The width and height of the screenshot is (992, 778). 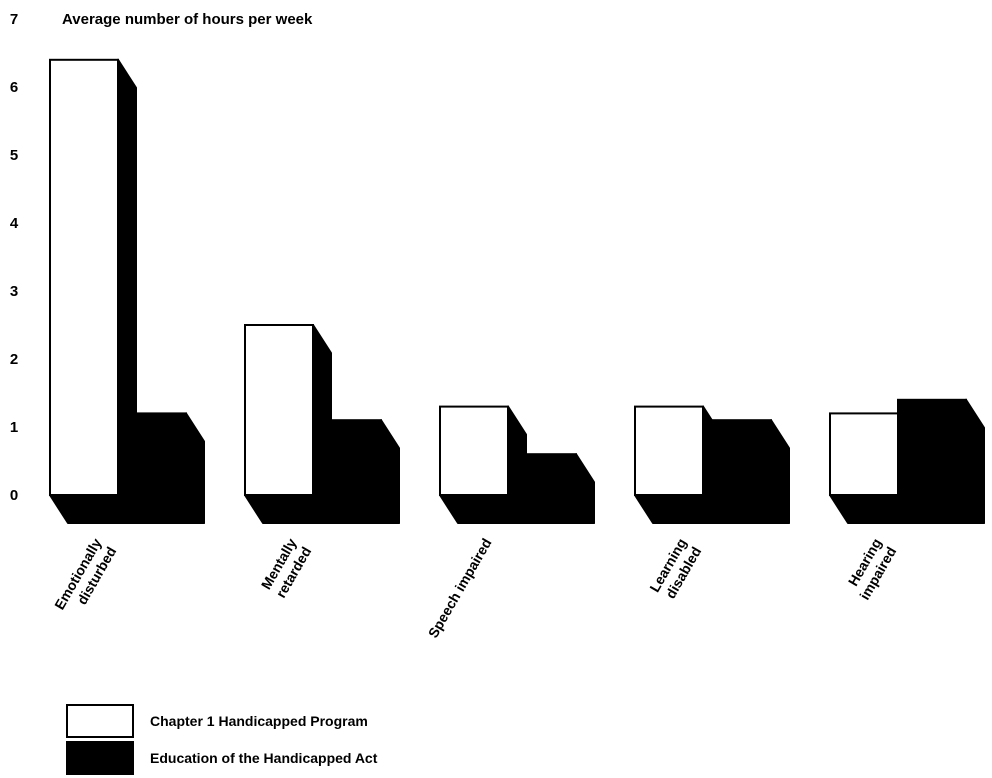 What do you see at coordinates (14, 359) in the screenshot?
I see `y-tick-label: 2` at bounding box center [14, 359].